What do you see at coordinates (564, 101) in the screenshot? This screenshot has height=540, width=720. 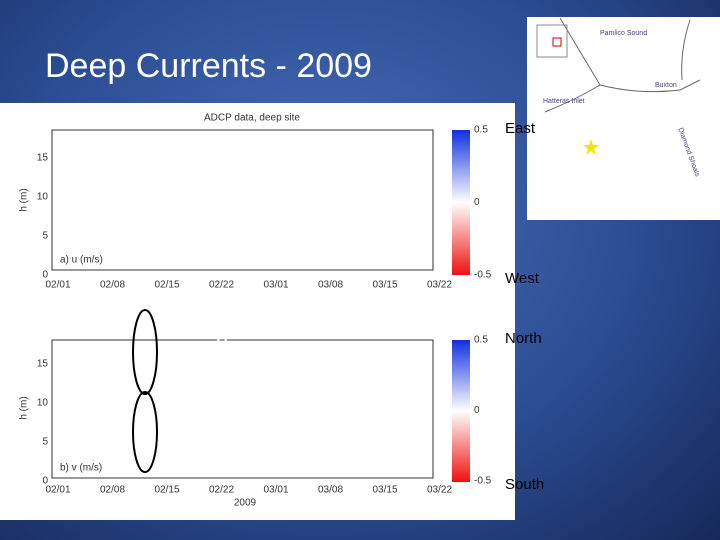 I see `map-label: Hatteras Inlet` at bounding box center [564, 101].